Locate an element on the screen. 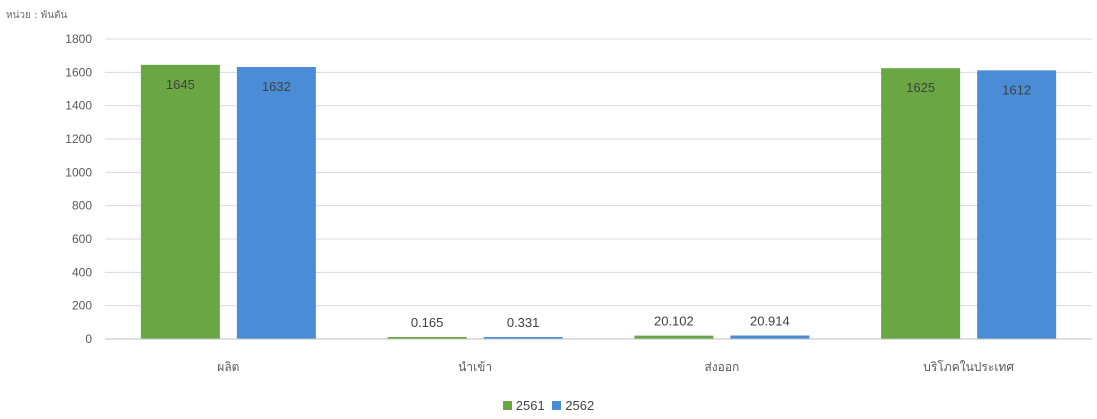  data-label-2562-1: 0.331 is located at coordinates (523, 322).